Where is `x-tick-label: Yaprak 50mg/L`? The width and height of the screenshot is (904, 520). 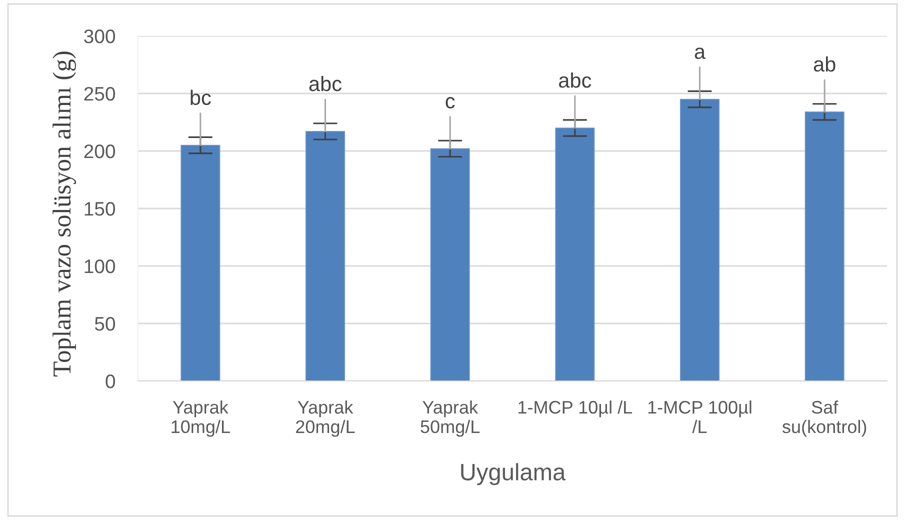
x-tick-label: Yaprak 50mg/L is located at coordinates (450, 418).